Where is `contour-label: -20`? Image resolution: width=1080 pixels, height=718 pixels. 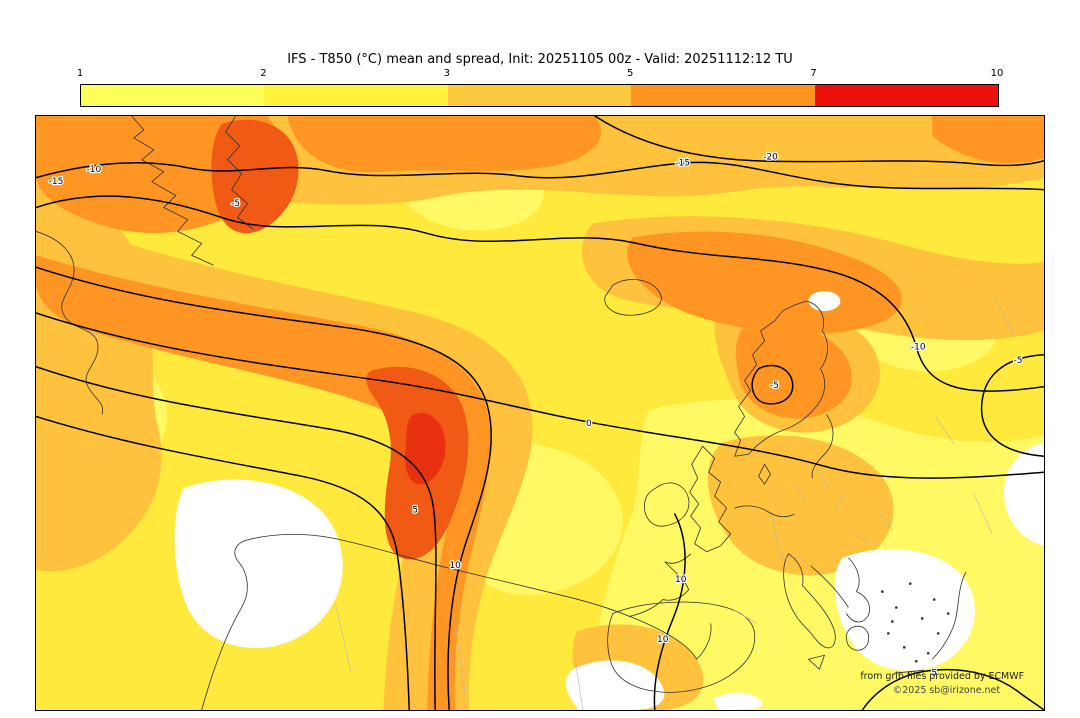 contour-label: -20 is located at coordinates (770, 157).